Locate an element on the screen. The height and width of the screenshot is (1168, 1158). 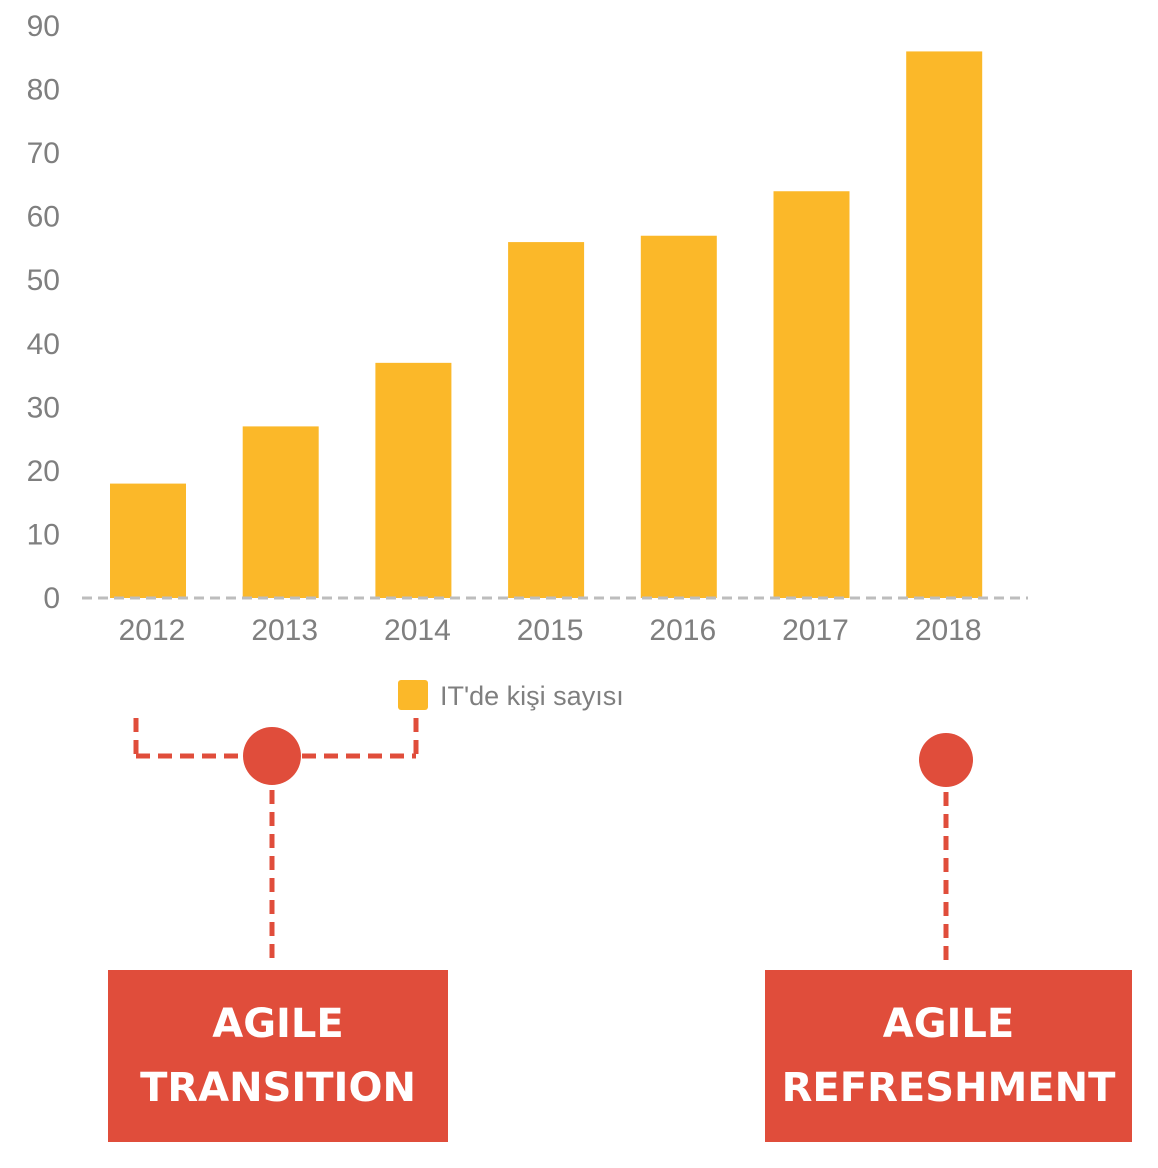
agile-refreshment-line2: REFRESHMENT is located at coordinates (948, 1088).